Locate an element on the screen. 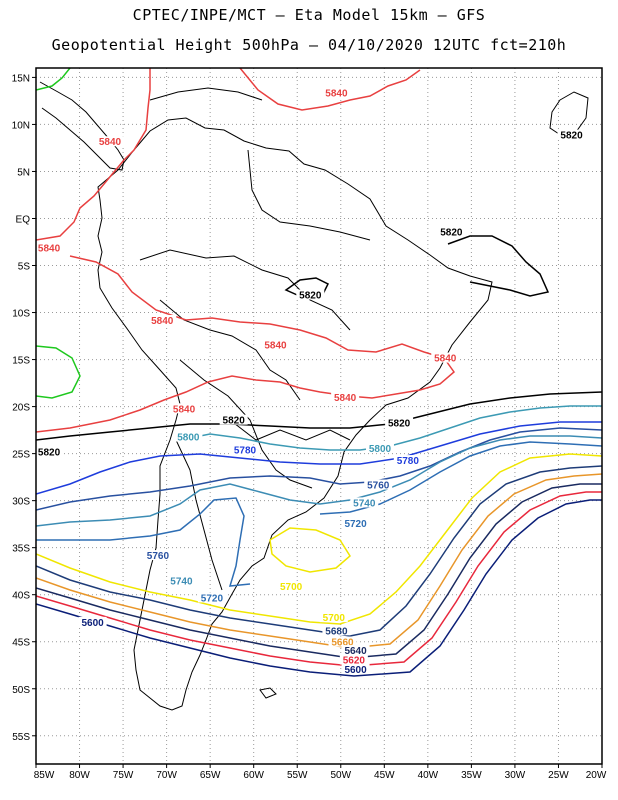 This screenshot has height=800, width=618. lon-label-40w: 40W is located at coordinates (428, 775).